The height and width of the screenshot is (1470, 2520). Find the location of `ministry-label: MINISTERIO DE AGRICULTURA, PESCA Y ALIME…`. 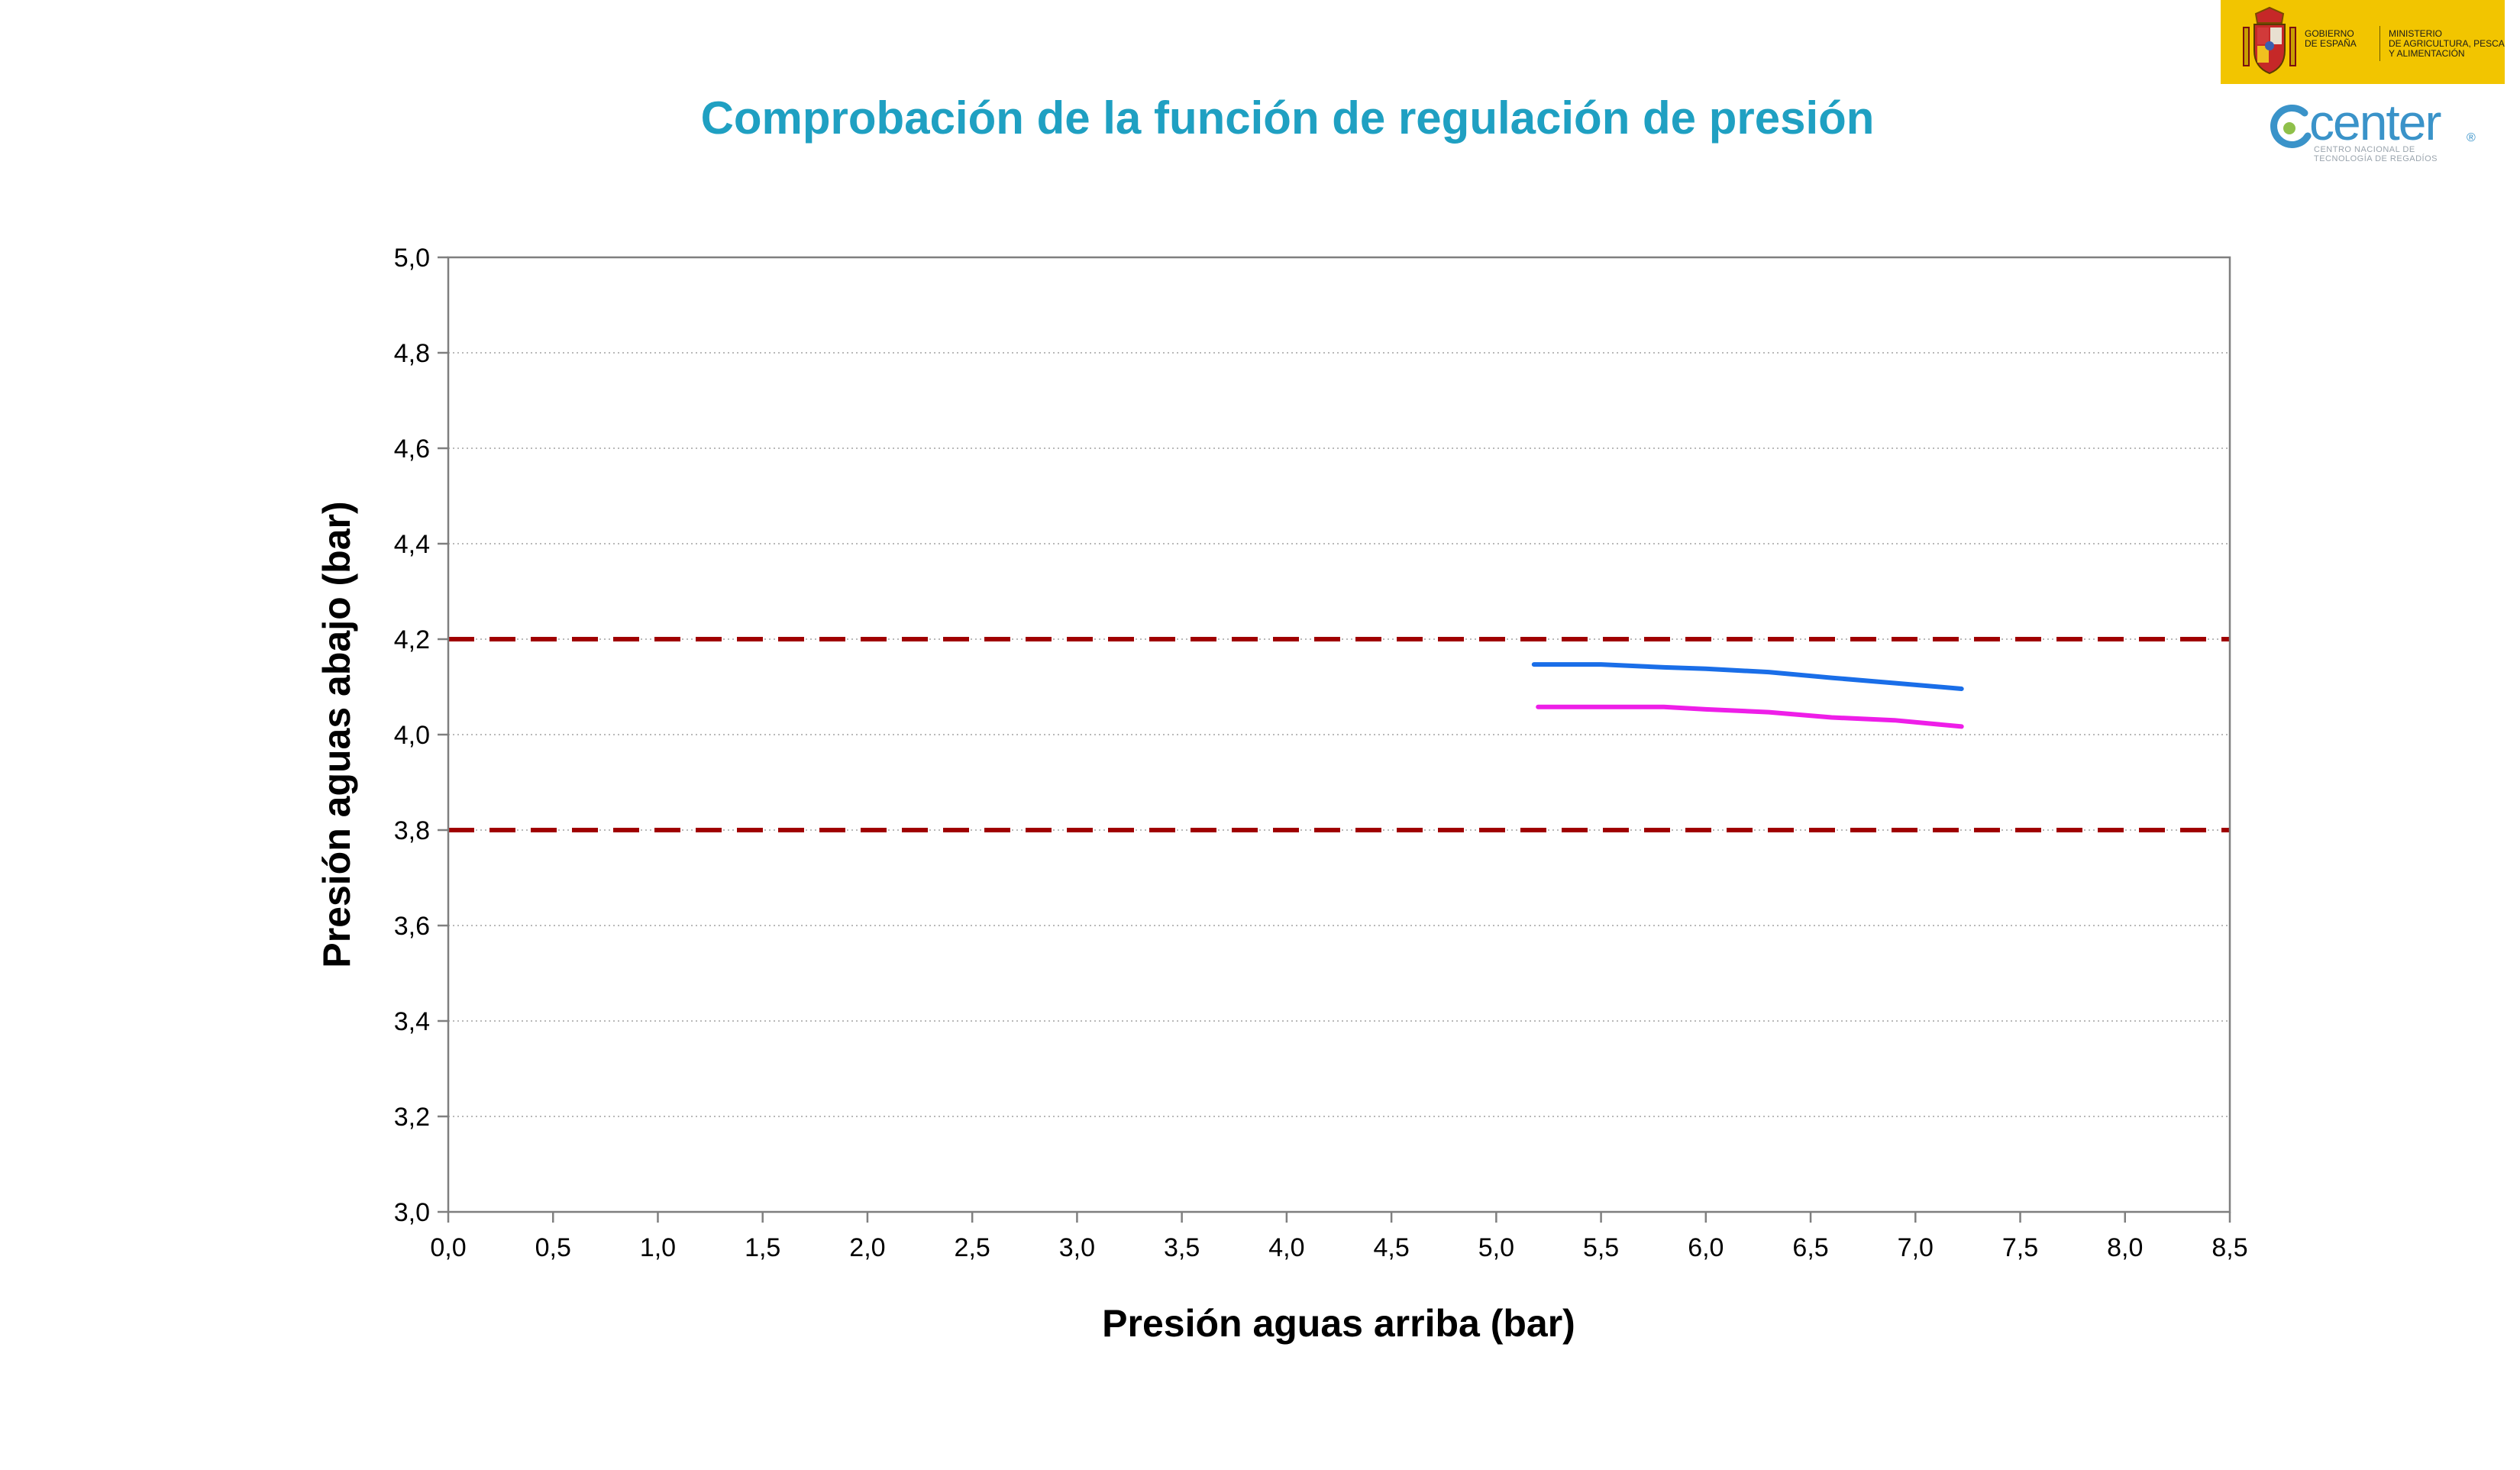

ministry-label: MINISTERIO DE AGRICULTURA, PESCA Y ALIME… is located at coordinates (2447, 43).